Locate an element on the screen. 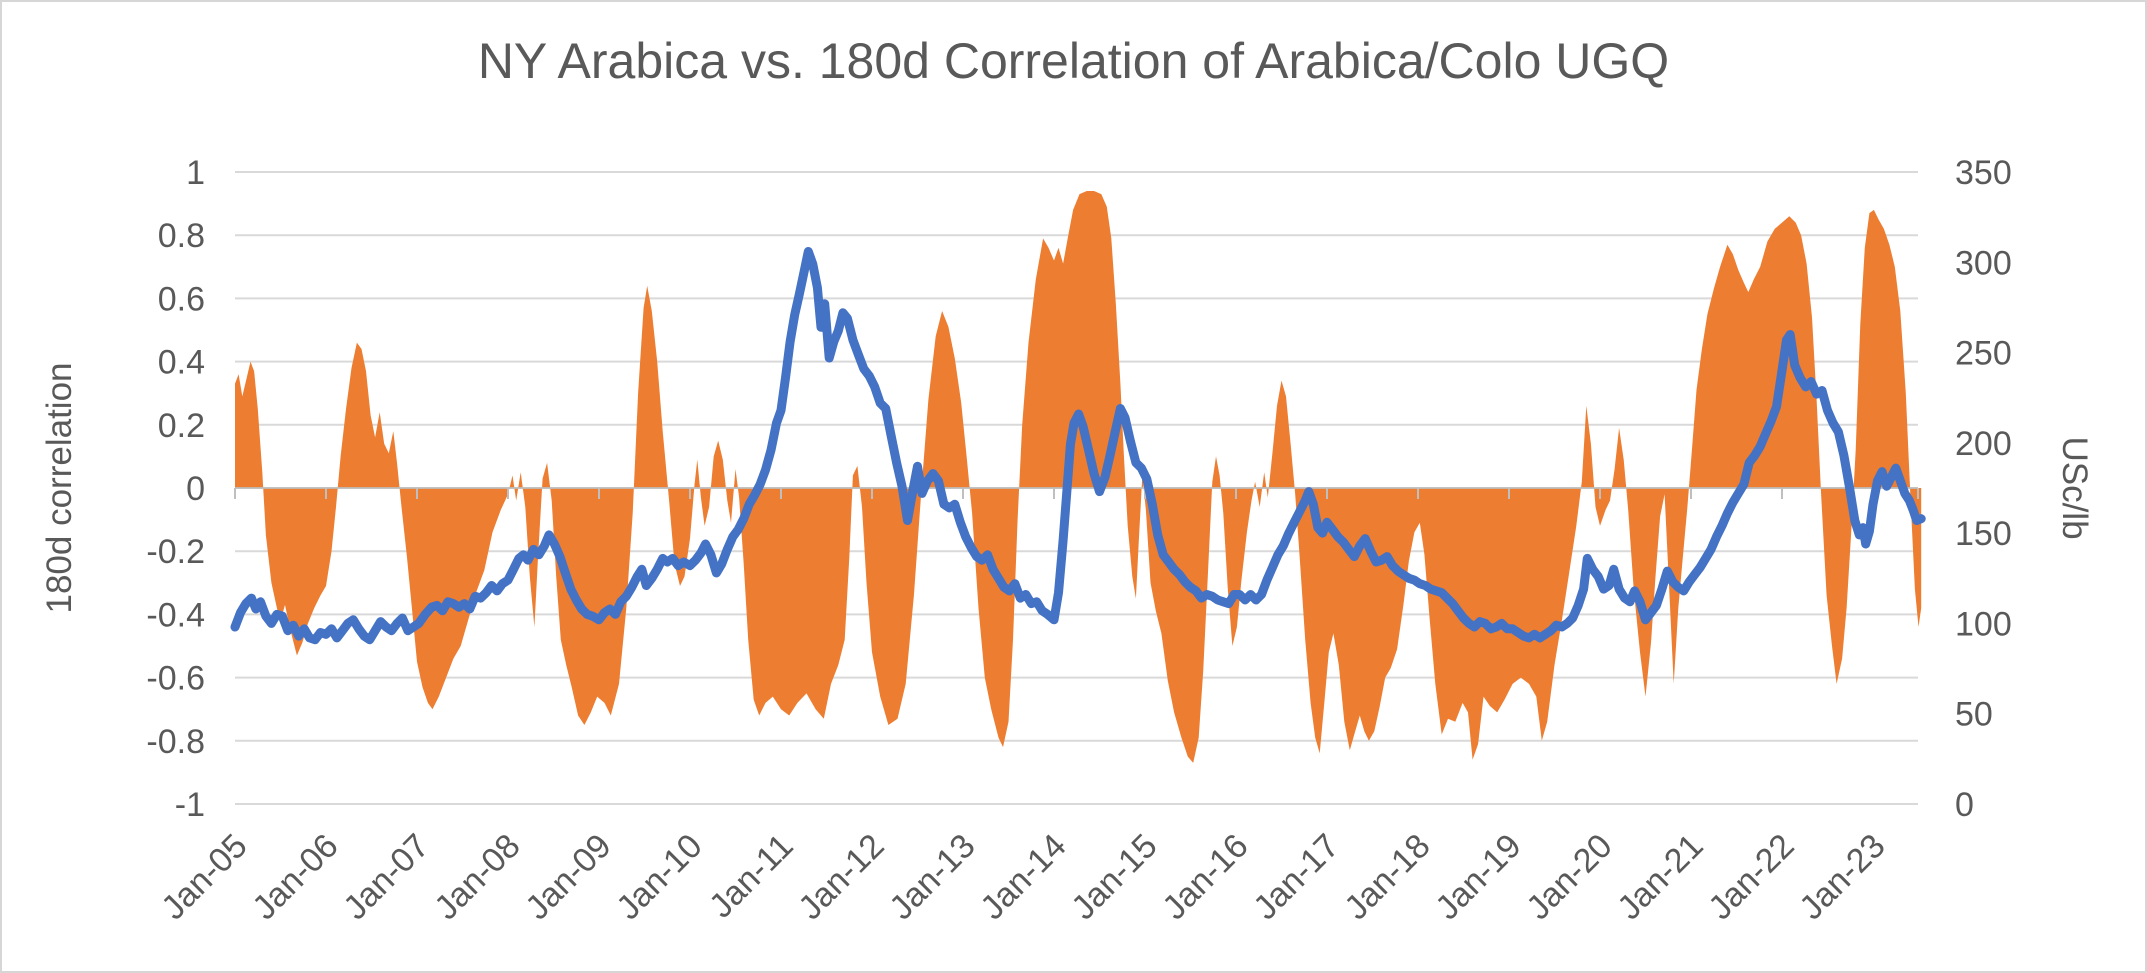 The height and width of the screenshot is (973, 2147). x-axis-tick-label: Jan-20 is located at coordinates (1569, 877).